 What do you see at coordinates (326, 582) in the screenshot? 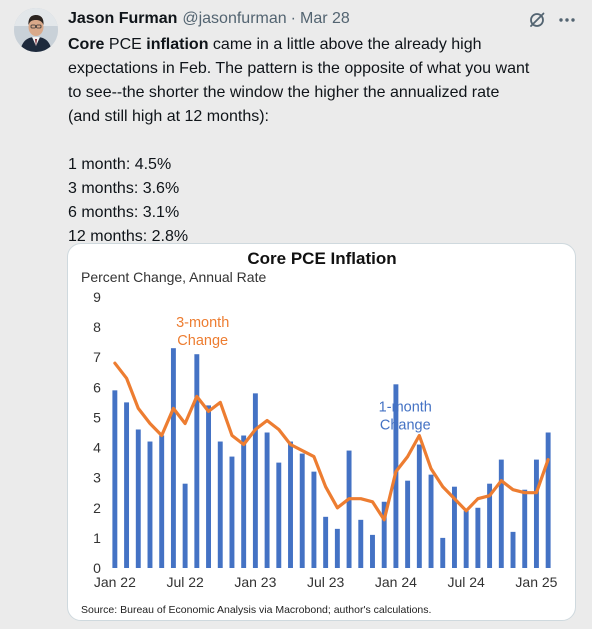
I see `x-tick-label: Jul 23` at bounding box center [326, 582].